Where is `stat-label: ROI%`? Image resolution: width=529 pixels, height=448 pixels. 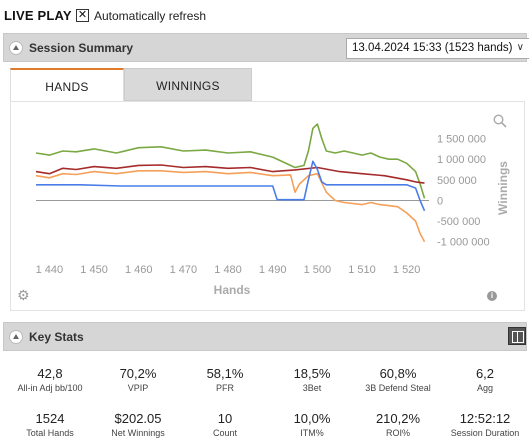 stat-label: ROI% is located at coordinates (397, 433).